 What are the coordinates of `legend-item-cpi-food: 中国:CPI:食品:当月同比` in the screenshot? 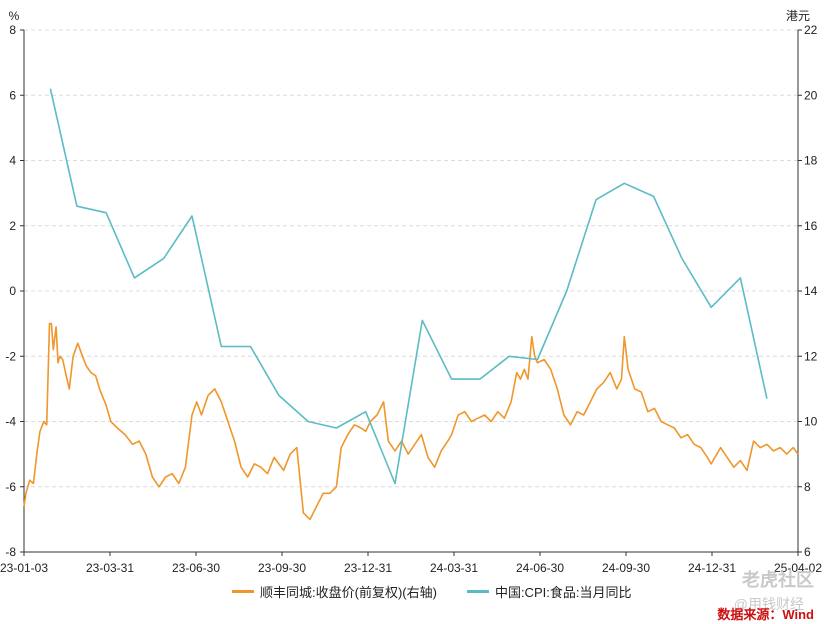 It's located at (549, 591).